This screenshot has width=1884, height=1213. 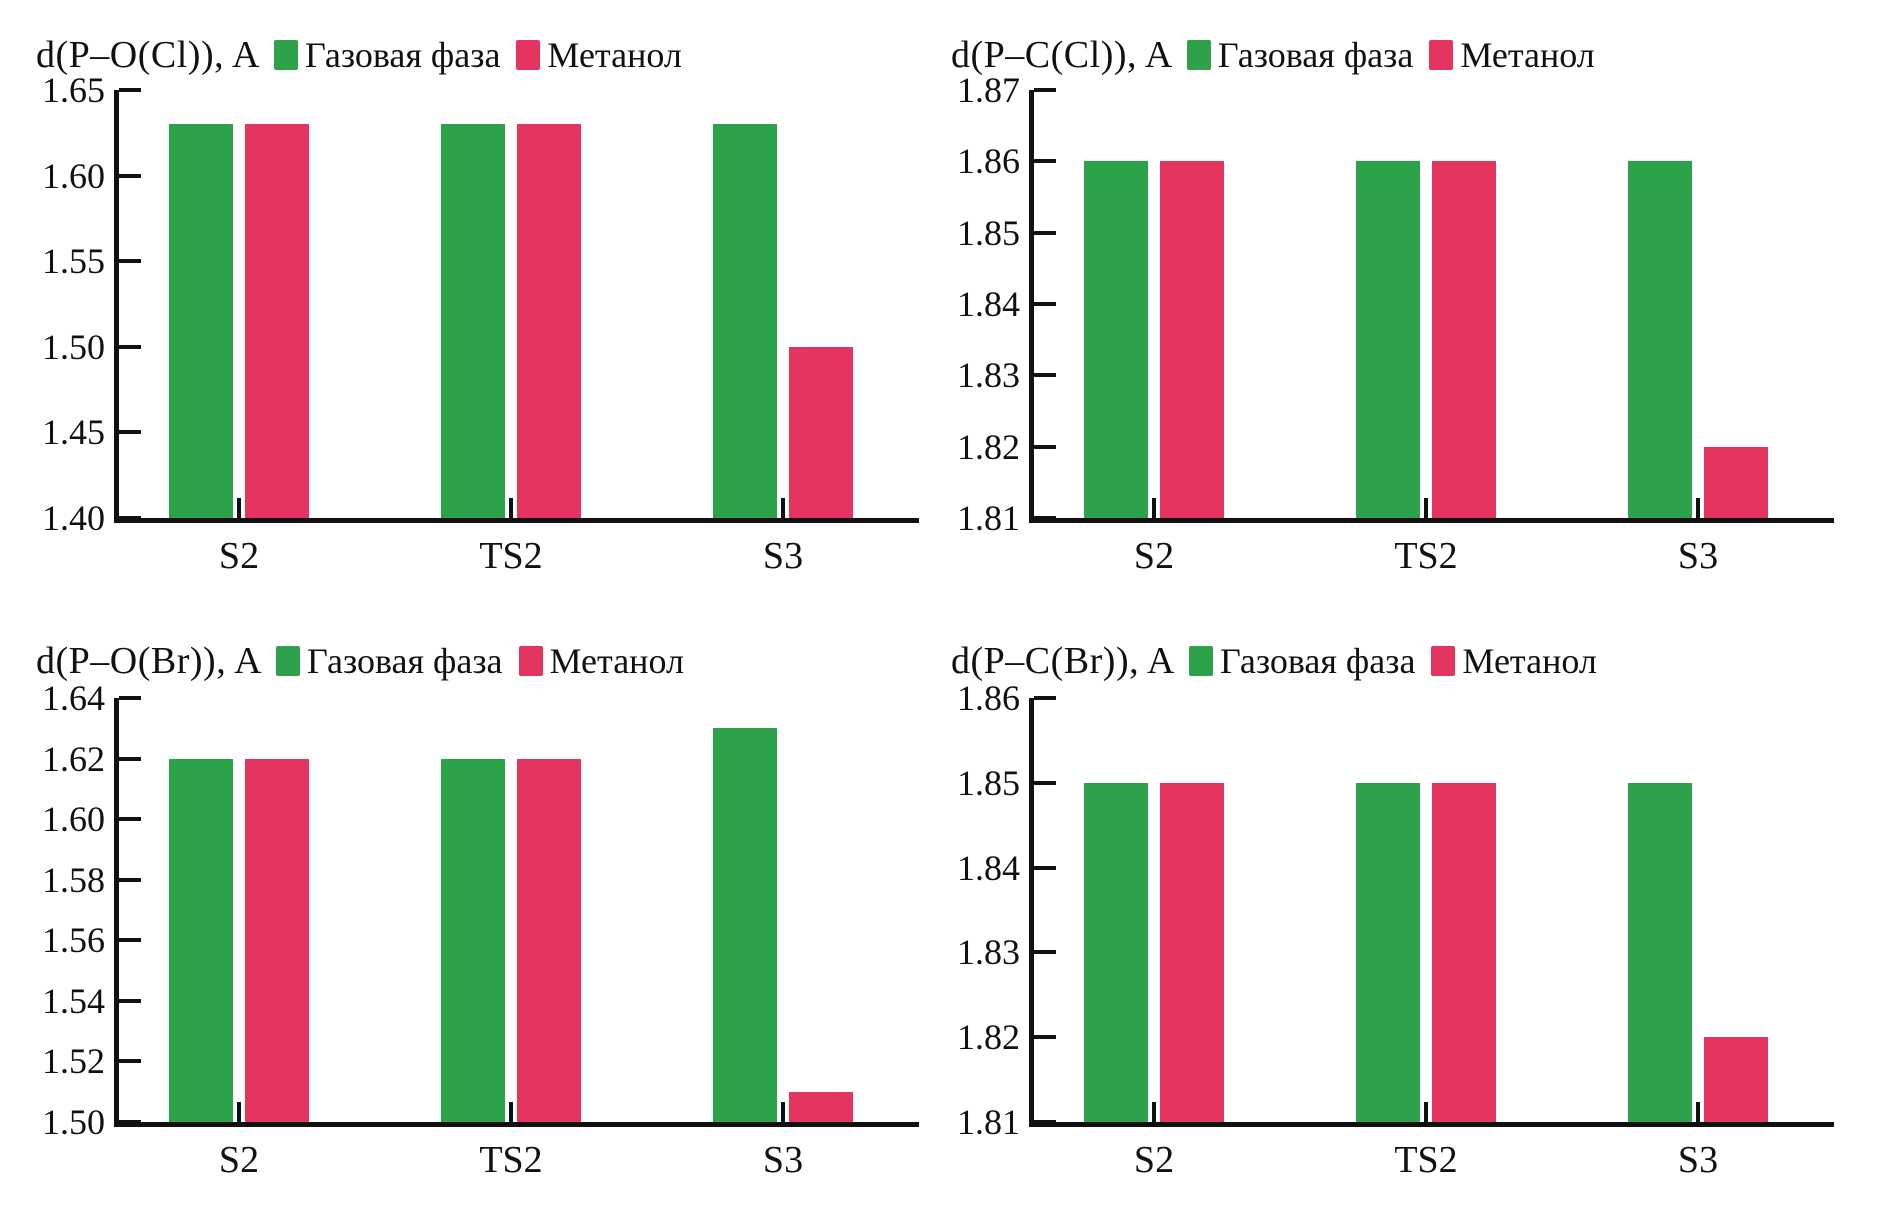 What do you see at coordinates (73, 698) in the screenshot?
I see `y-axis-tick-label: 1.64` at bounding box center [73, 698].